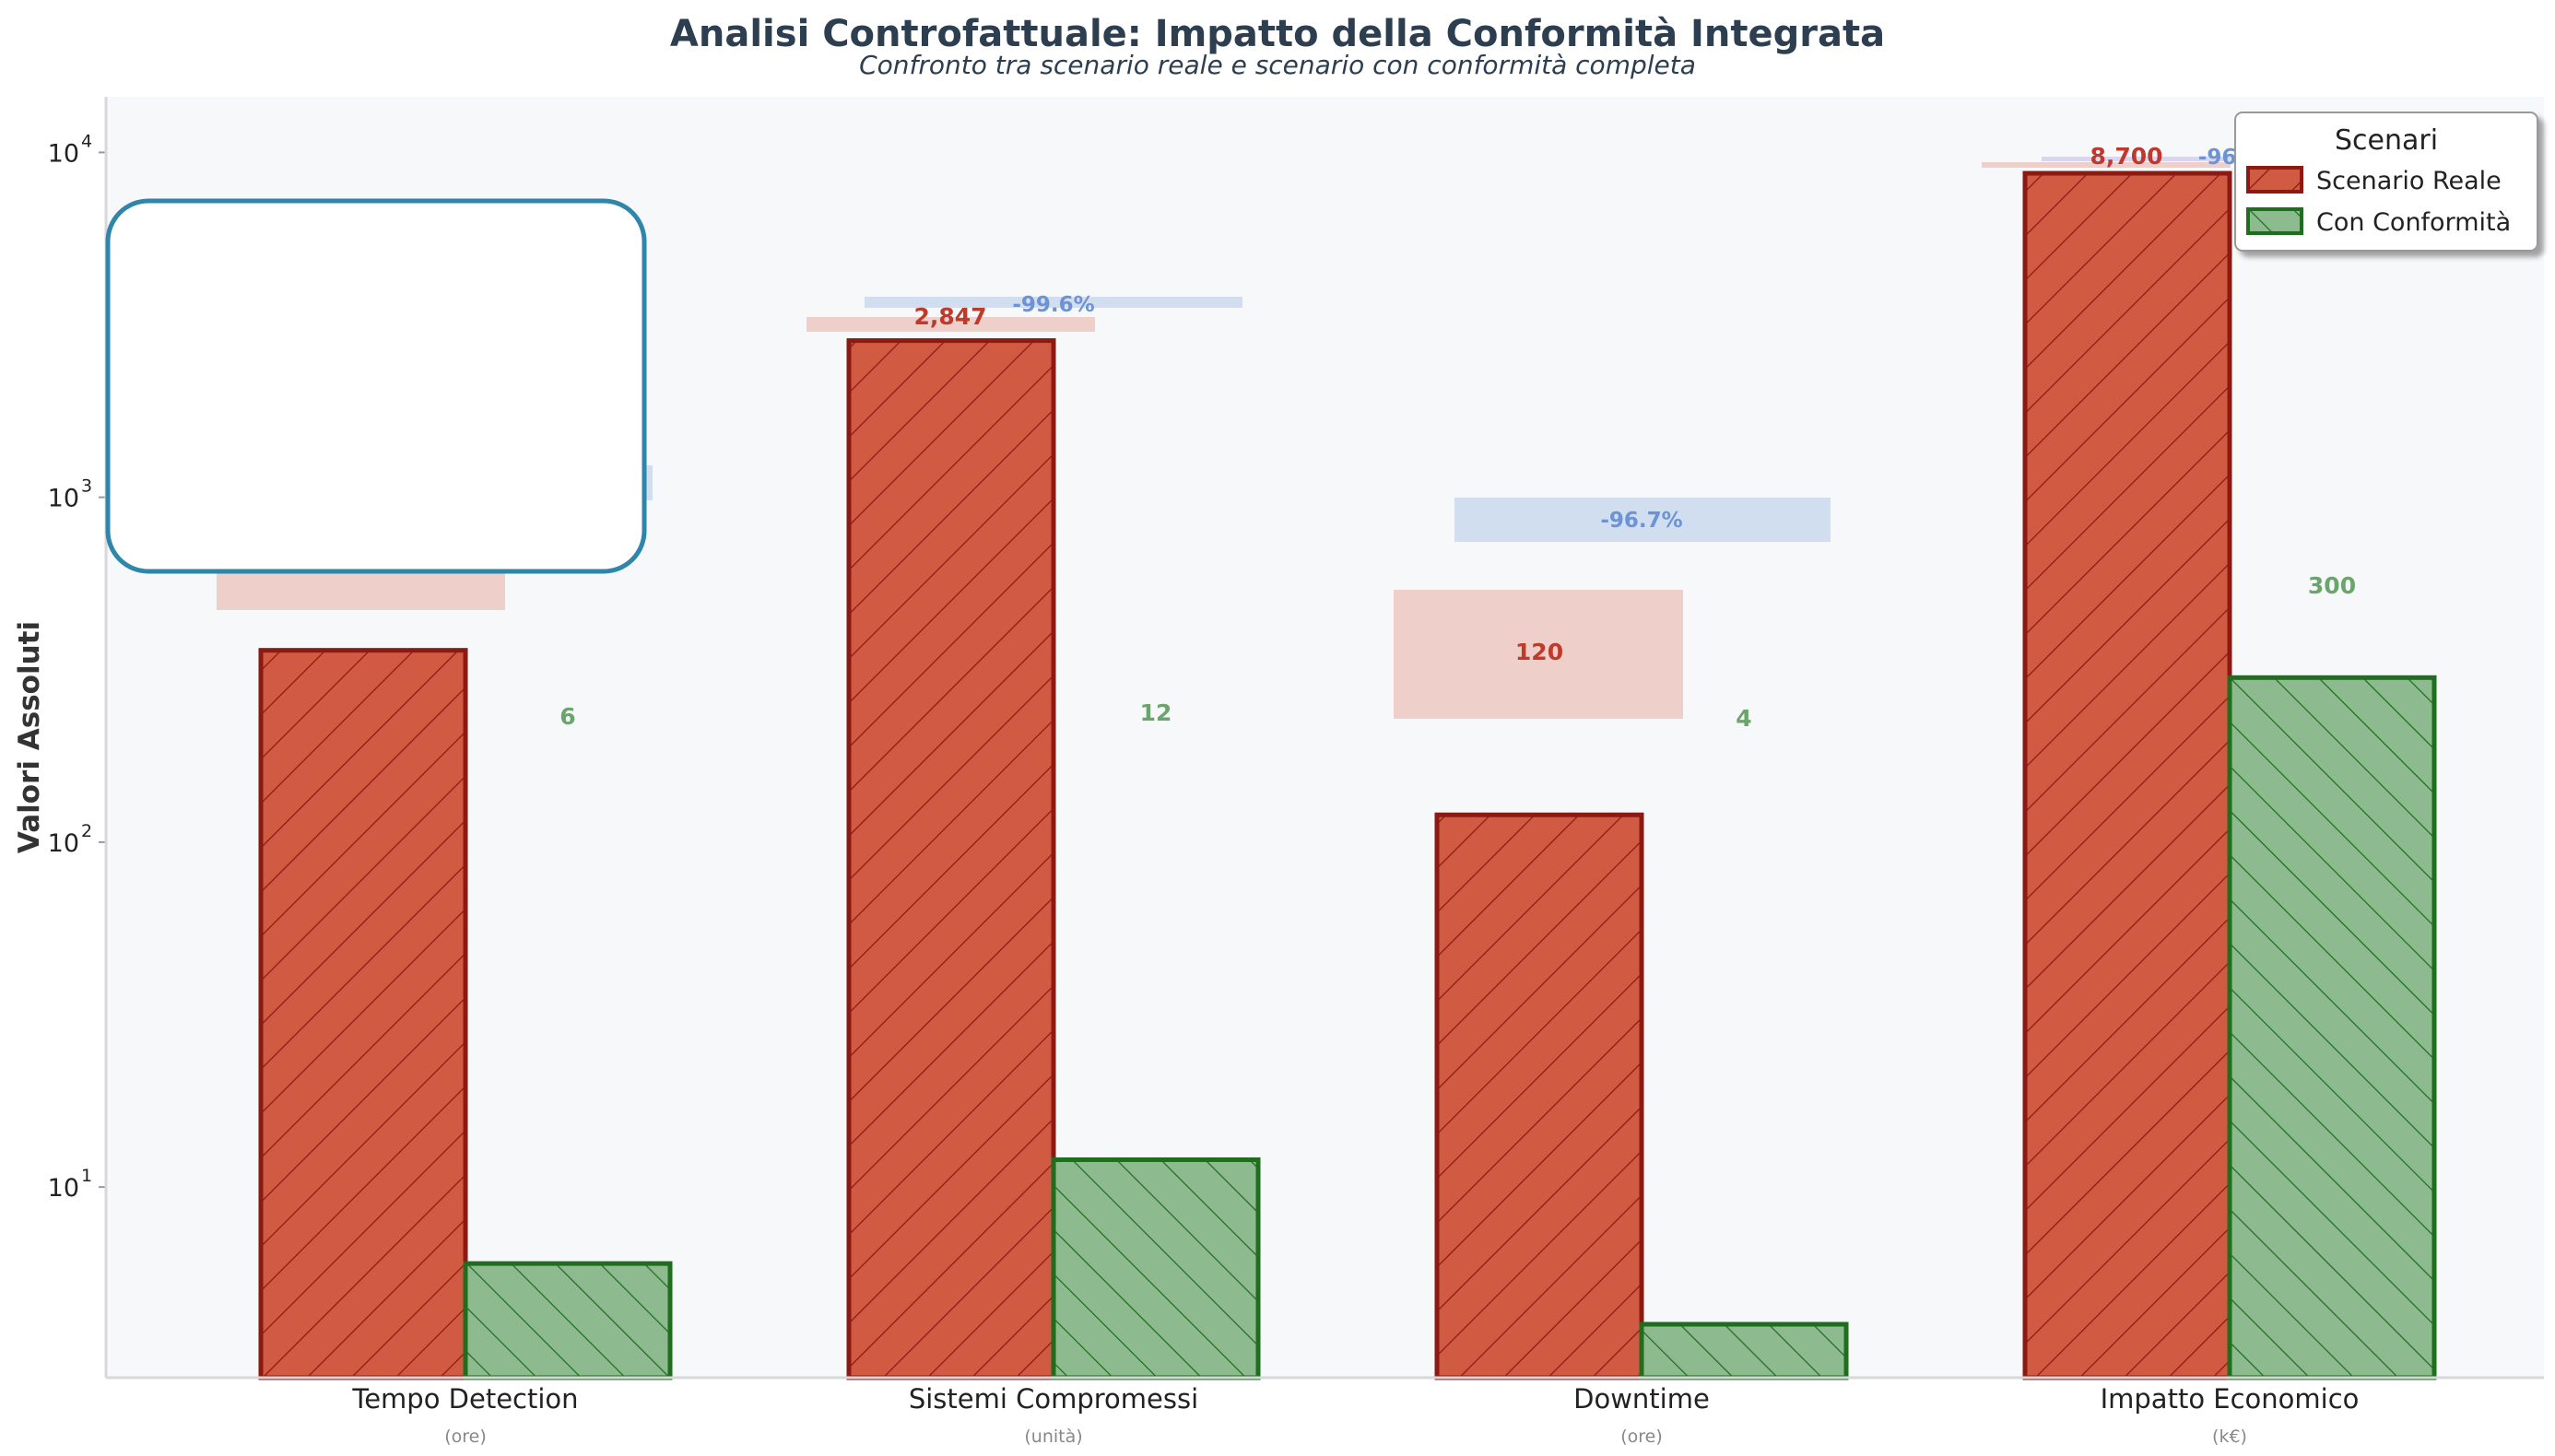  What do you see at coordinates (2274, 221) in the screenshot?
I see `legend-swatch-conformita` at bounding box center [2274, 221].